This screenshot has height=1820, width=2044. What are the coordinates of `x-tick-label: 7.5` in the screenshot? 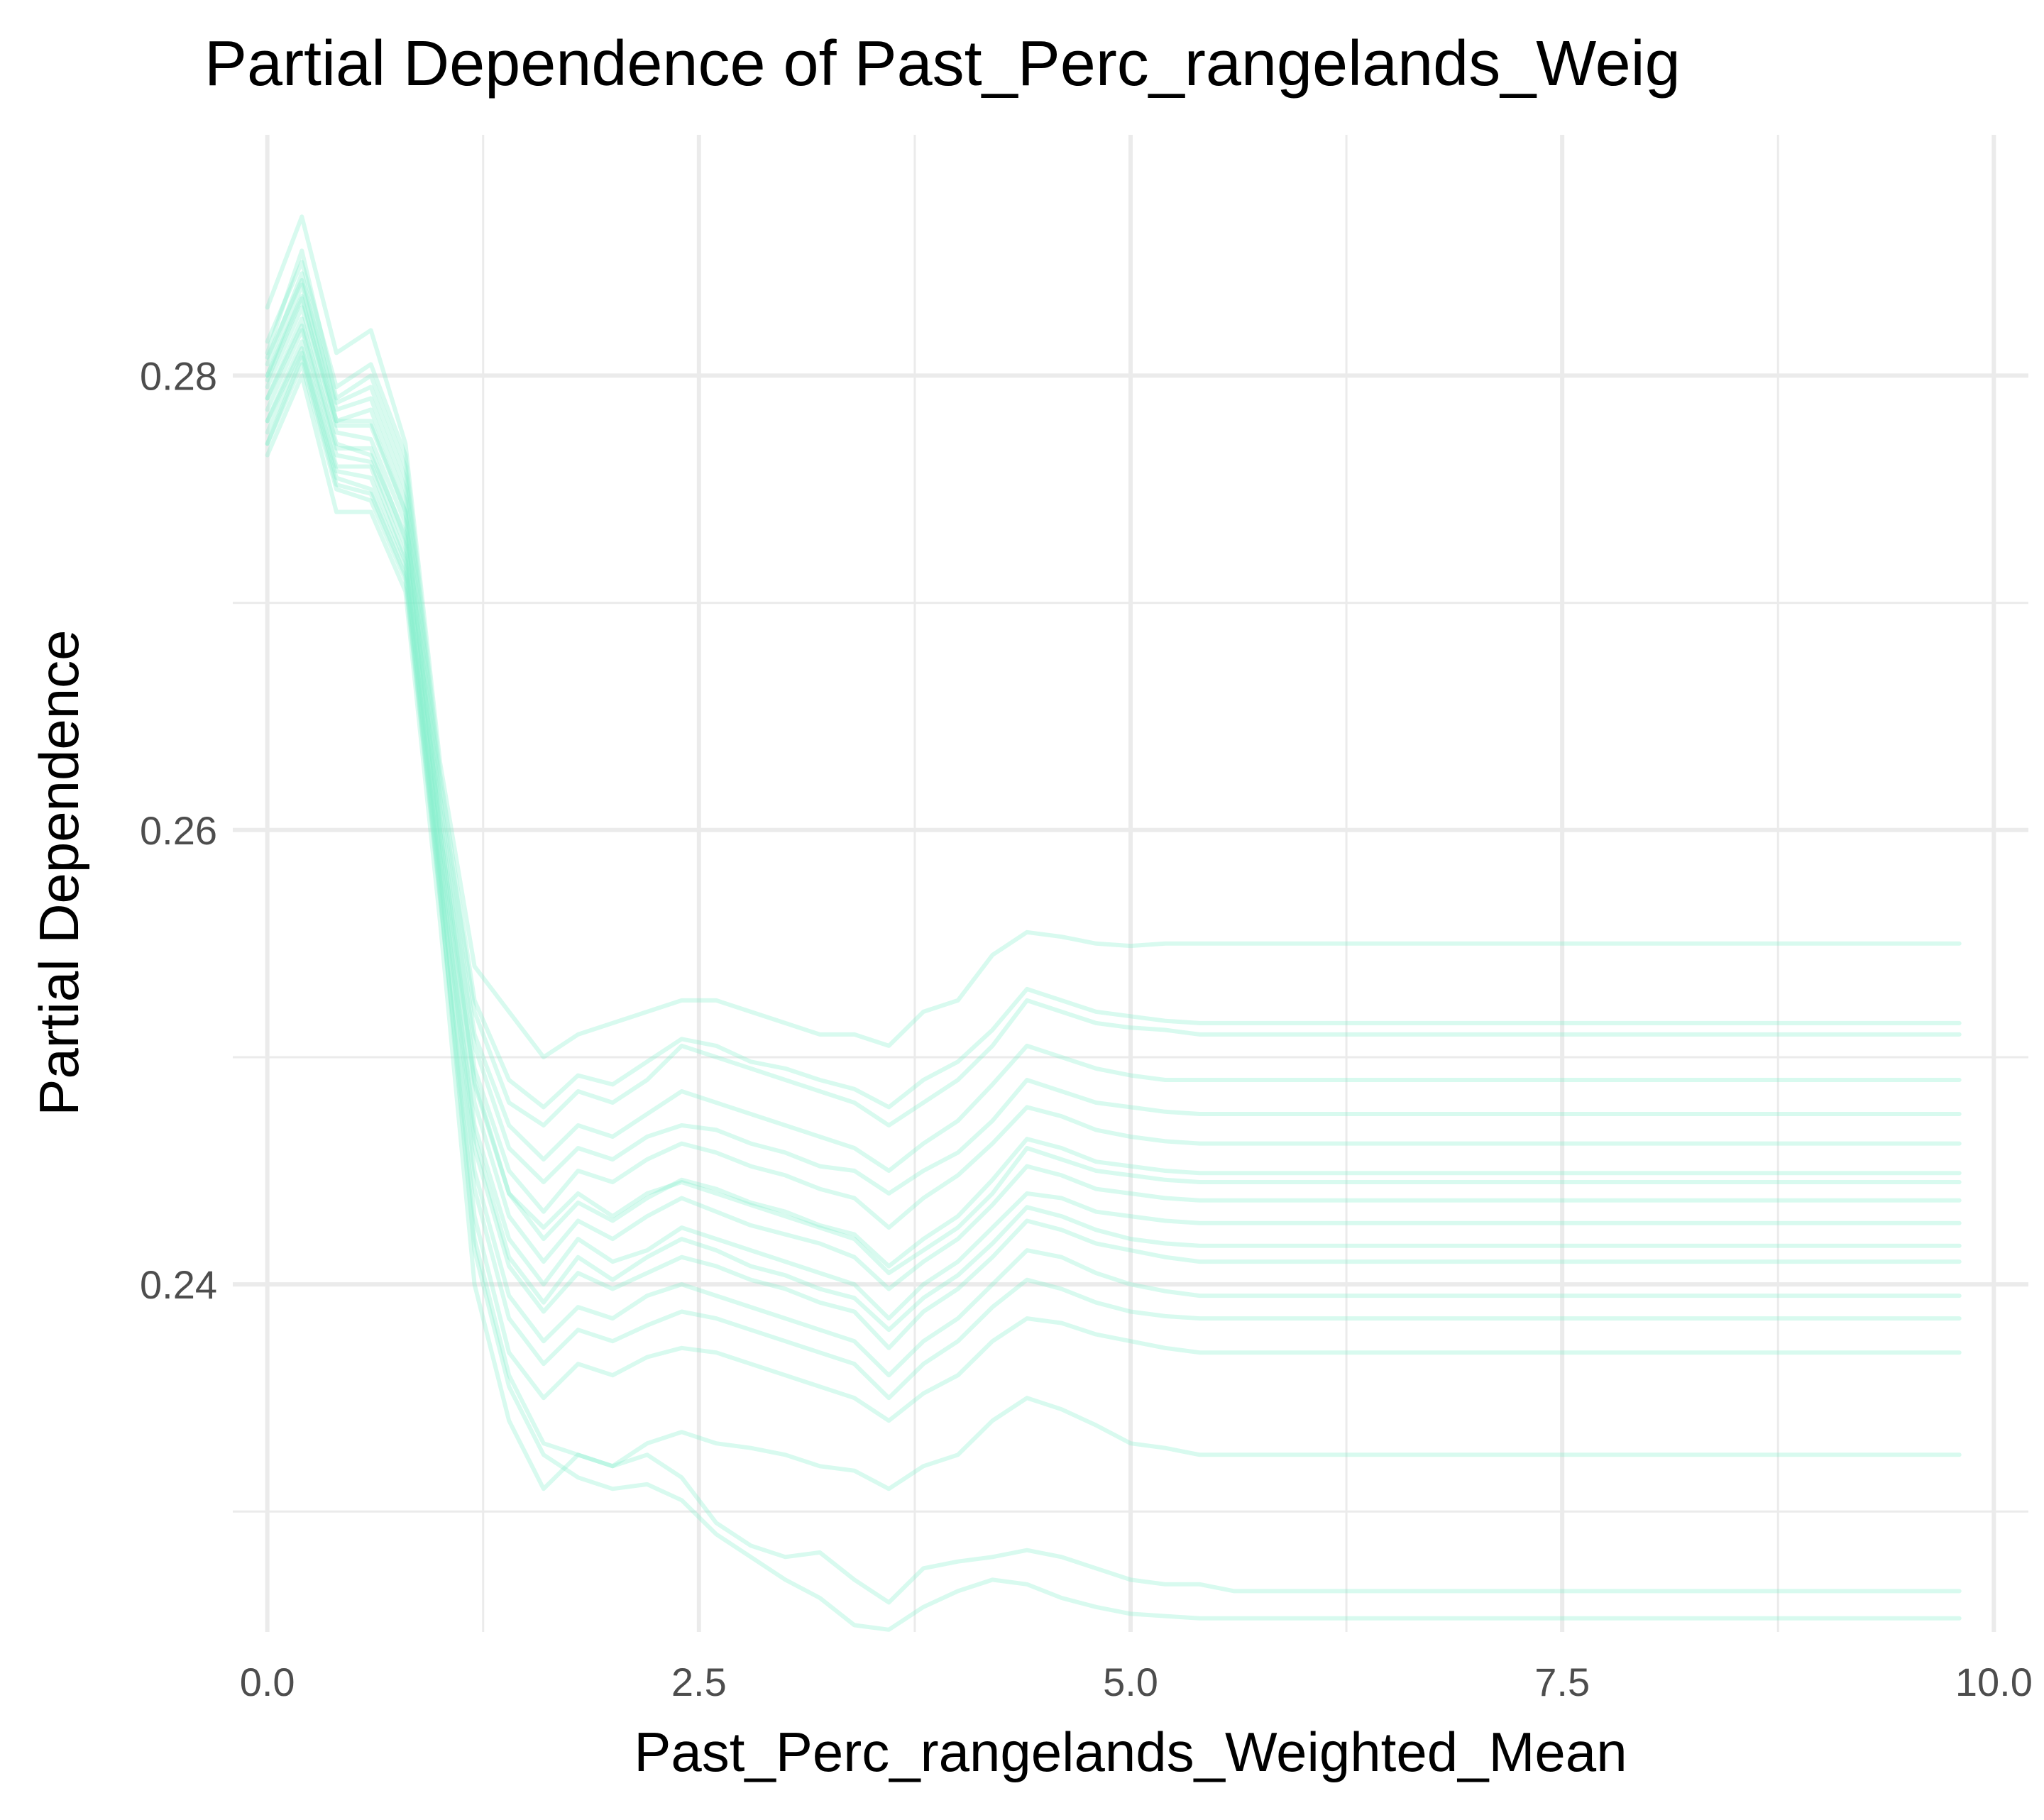 It's located at (1562, 1682).